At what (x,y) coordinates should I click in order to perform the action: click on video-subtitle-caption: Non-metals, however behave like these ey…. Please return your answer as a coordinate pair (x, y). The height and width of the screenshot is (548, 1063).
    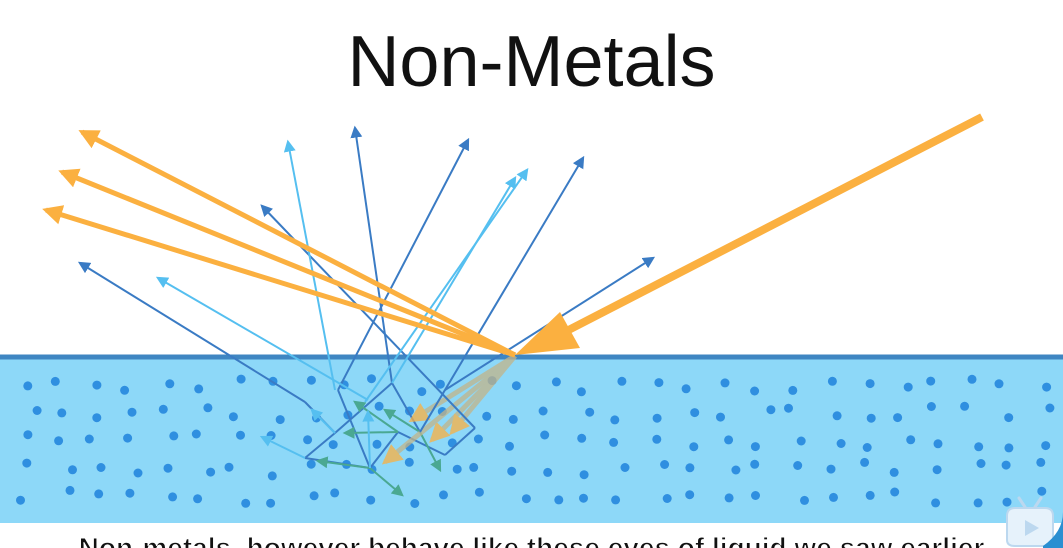
    Looking at the image, I should click on (531, 540).